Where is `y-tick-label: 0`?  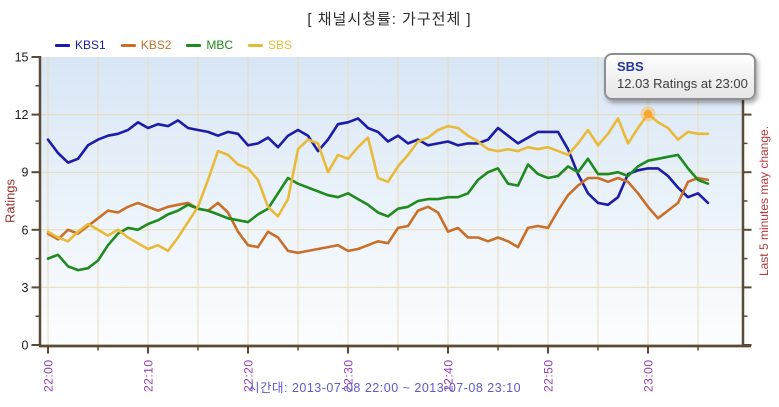
y-tick-label: 0 is located at coordinates (25, 346).